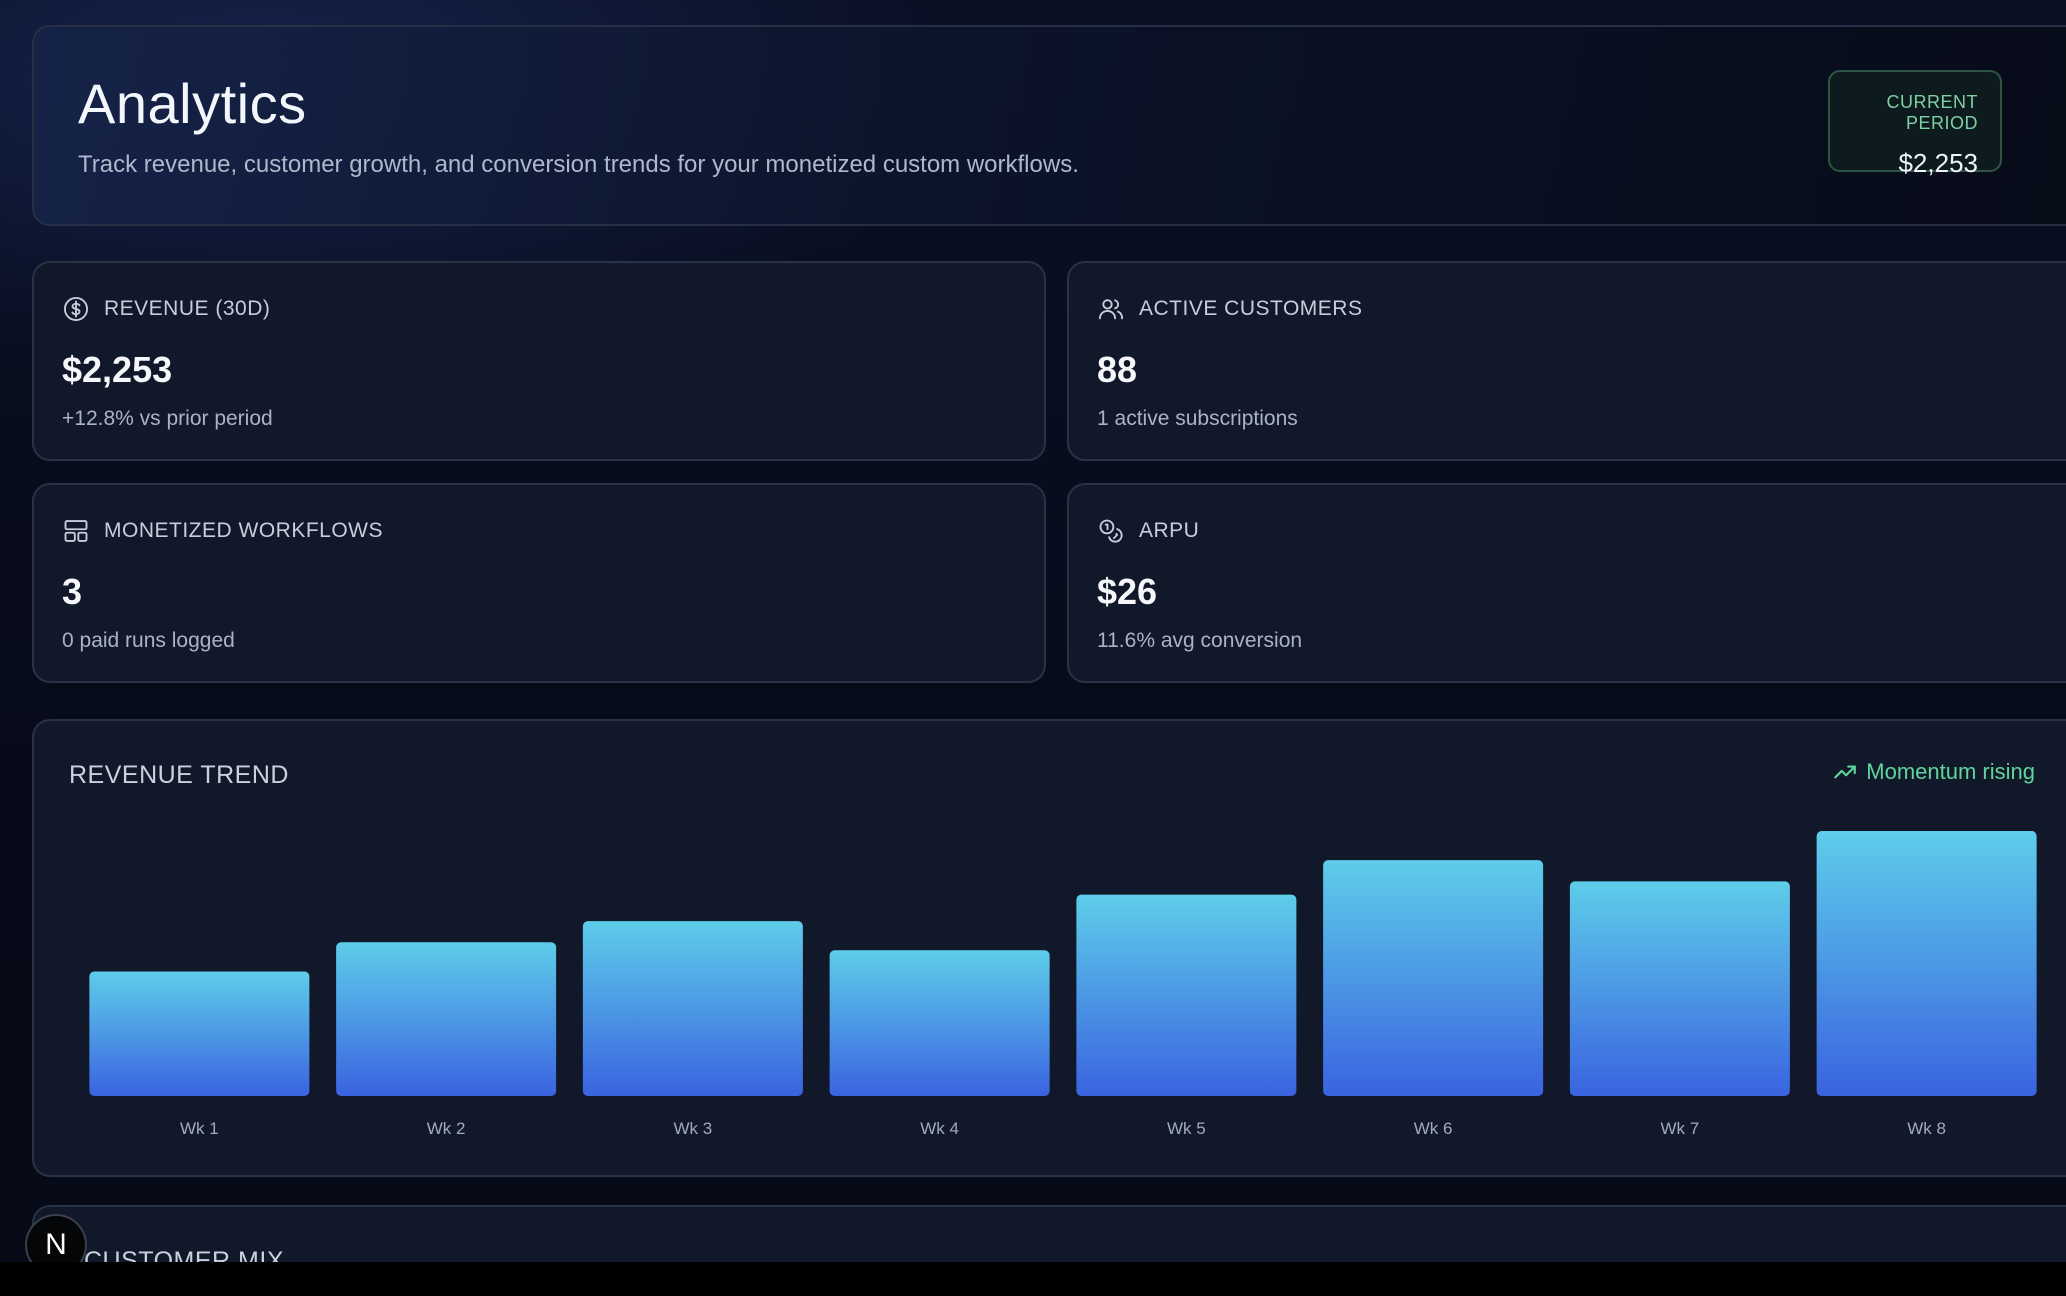 This screenshot has height=1296, width=2066. I want to click on stat-subtext: +12.8% vs prior period, so click(167, 418).